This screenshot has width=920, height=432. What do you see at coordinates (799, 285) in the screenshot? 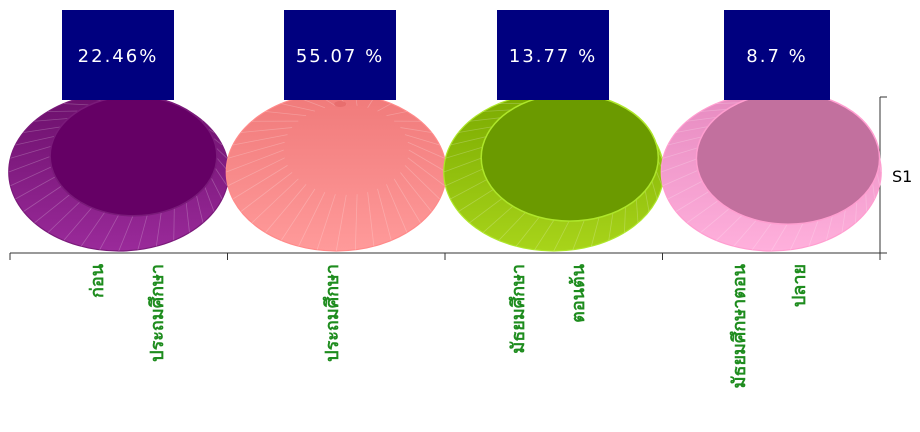
I see `category-label-line: ปลาย` at bounding box center [799, 285].